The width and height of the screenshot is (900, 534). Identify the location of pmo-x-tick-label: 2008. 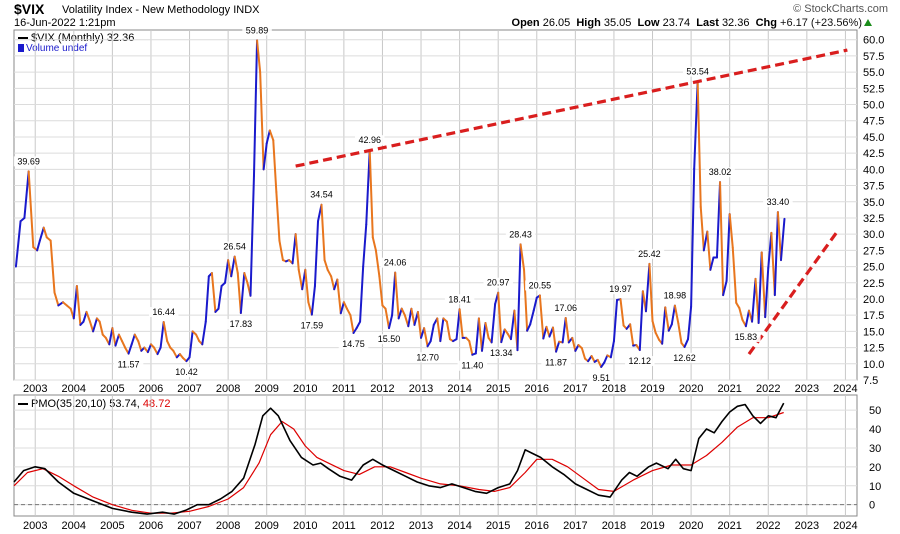
(228, 526).